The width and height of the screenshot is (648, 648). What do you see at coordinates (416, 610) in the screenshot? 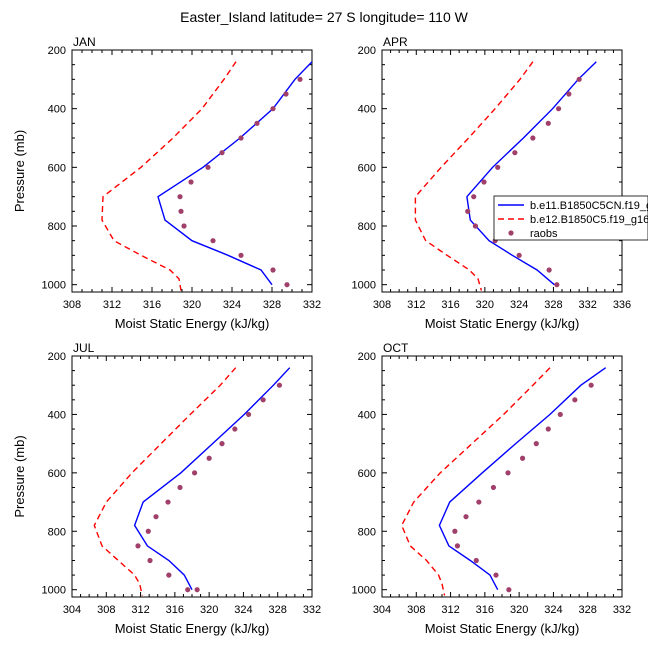
I see `x-tick-label: 308` at bounding box center [416, 610].